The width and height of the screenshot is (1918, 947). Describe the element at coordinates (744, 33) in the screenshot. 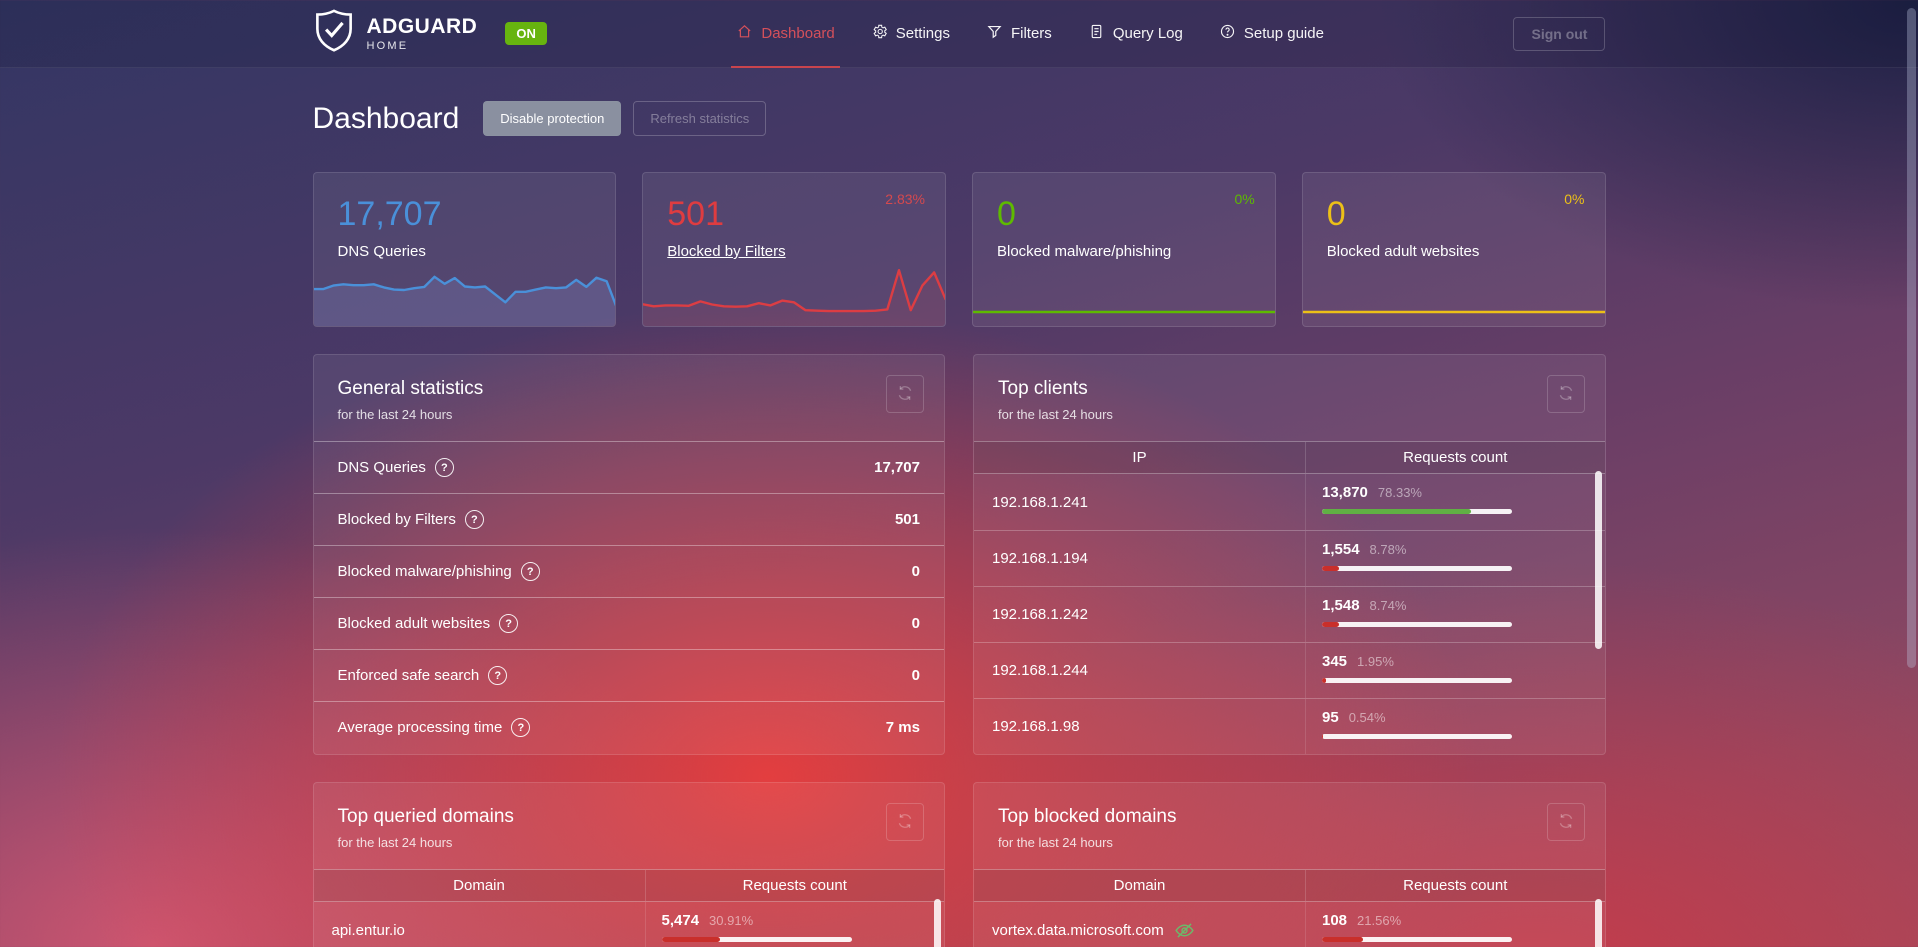

I see `home-icon` at that location.